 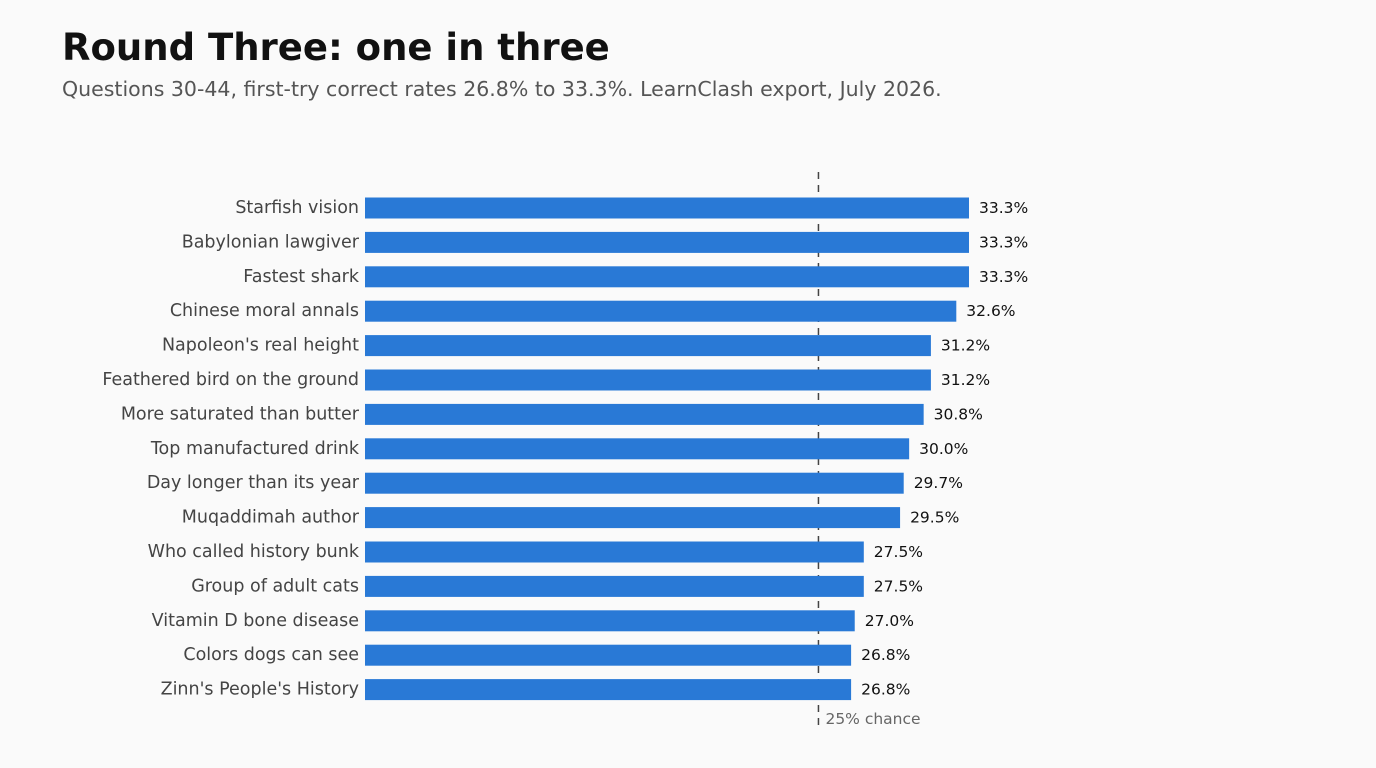 What do you see at coordinates (872, 719) in the screenshot?
I see `chance-reference-label: 25% chance` at bounding box center [872, 719].